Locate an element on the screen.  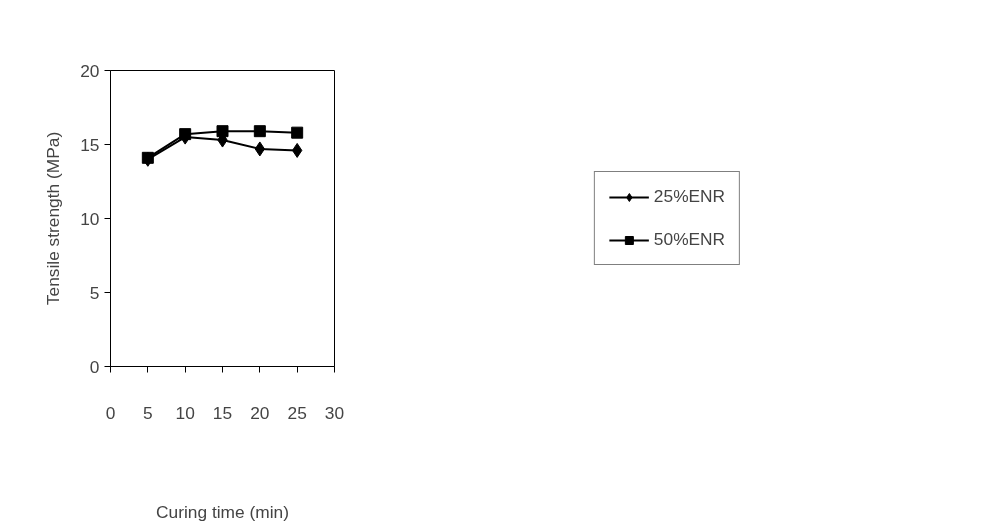
legend-label: 25%ENR is located at coordinates (689, 196).